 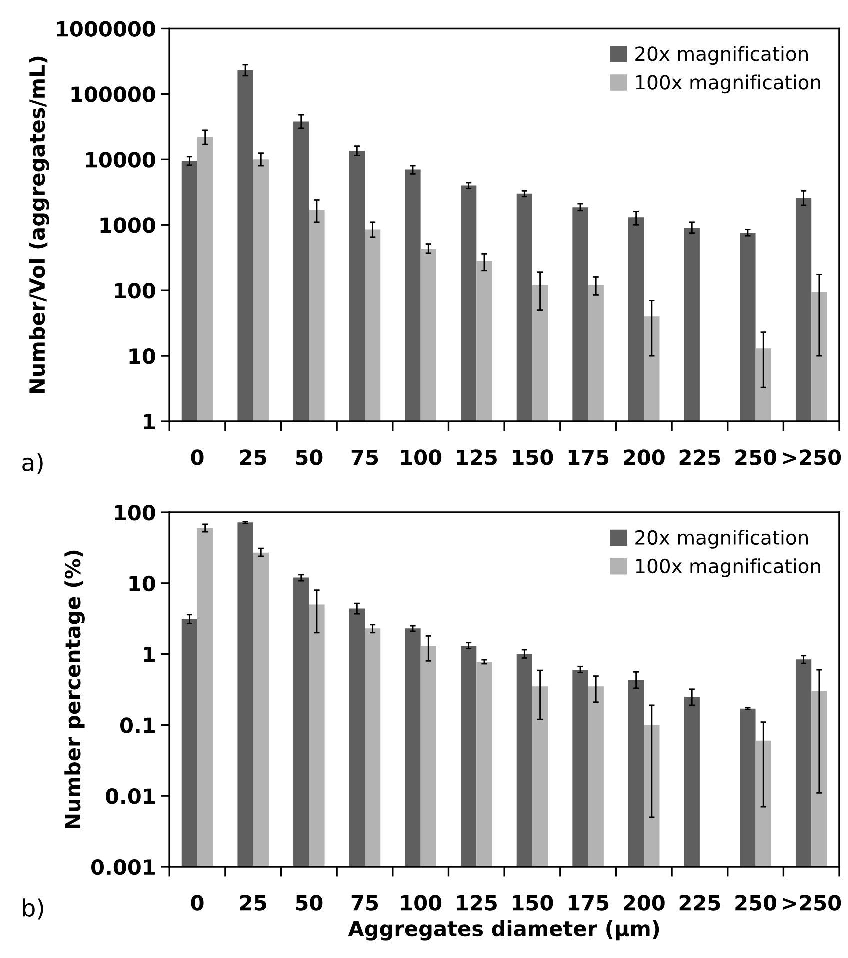 What do you see at coordinates (121, 160) in the screenshot?
I see `y-tick-label: 10000` at bounding box center [121, 160].